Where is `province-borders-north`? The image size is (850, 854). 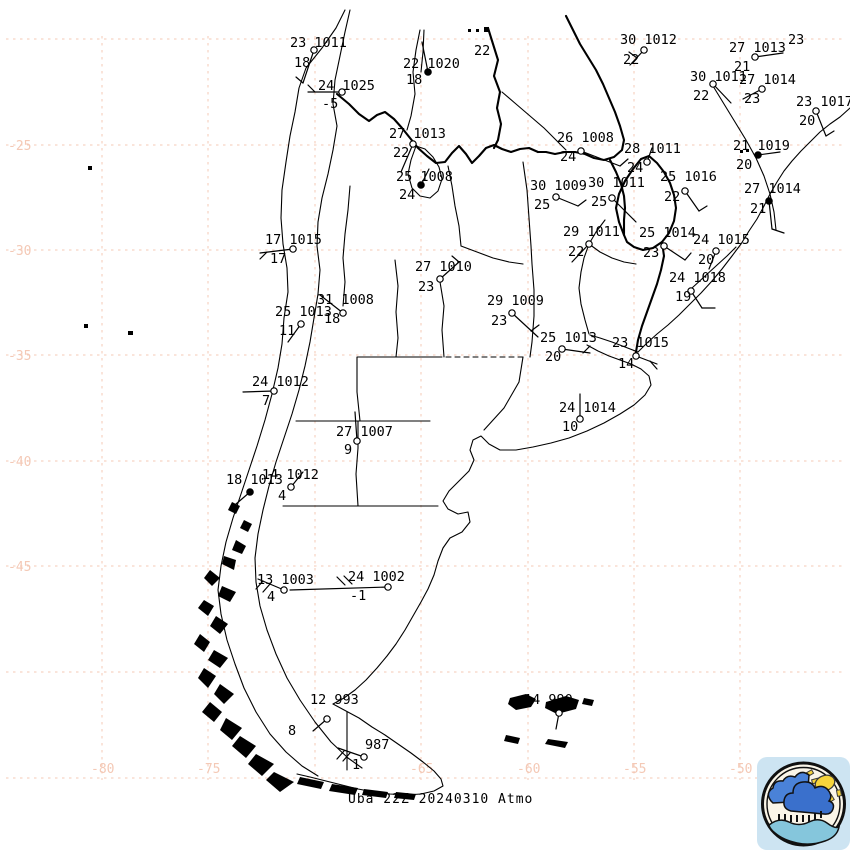 province-borders-north is located at coordinates (489, 193).